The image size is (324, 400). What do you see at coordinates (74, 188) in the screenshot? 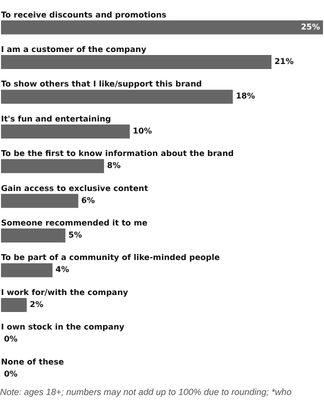
I see `y-tick-label: Gain access to exclusive content` at bounding box center [74, 188].